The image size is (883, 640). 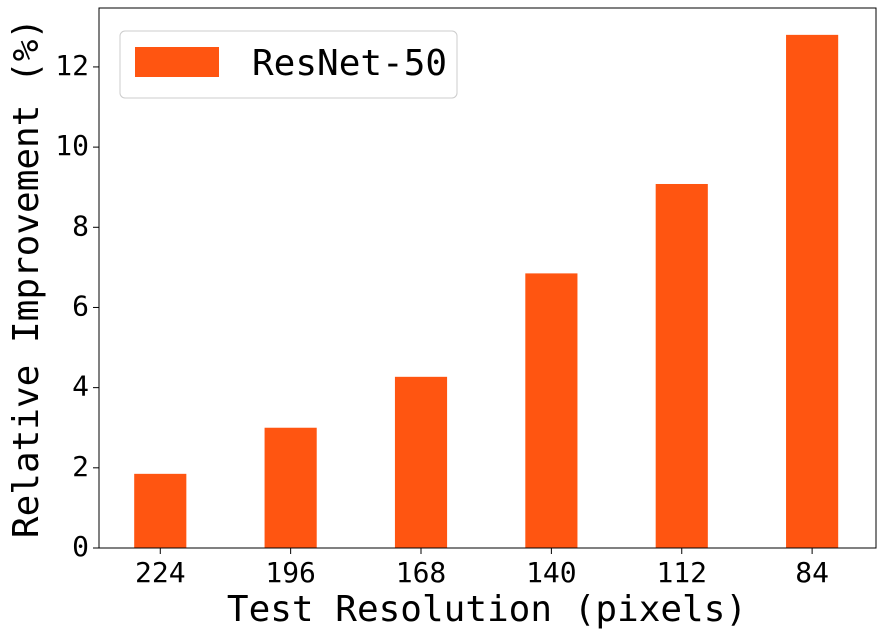 What do you see at coordinates (80, 305) in the screenshot?
I see `y-tick-label: 6` at bounding box center [80, 305].